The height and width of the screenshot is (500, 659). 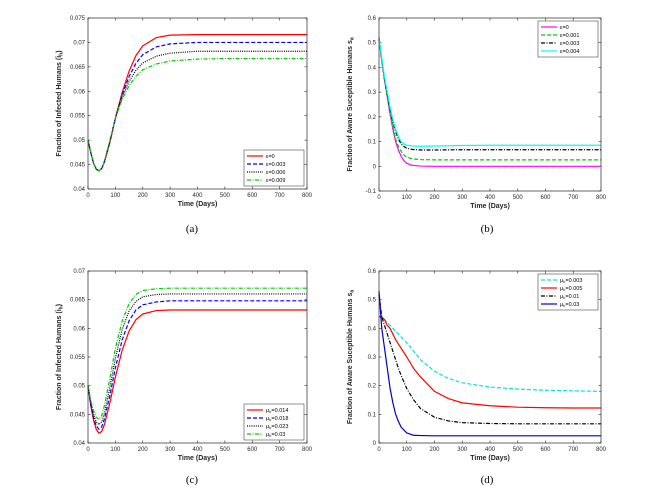 I want to click on panel-caption: (b), so click(x=487, y=229).